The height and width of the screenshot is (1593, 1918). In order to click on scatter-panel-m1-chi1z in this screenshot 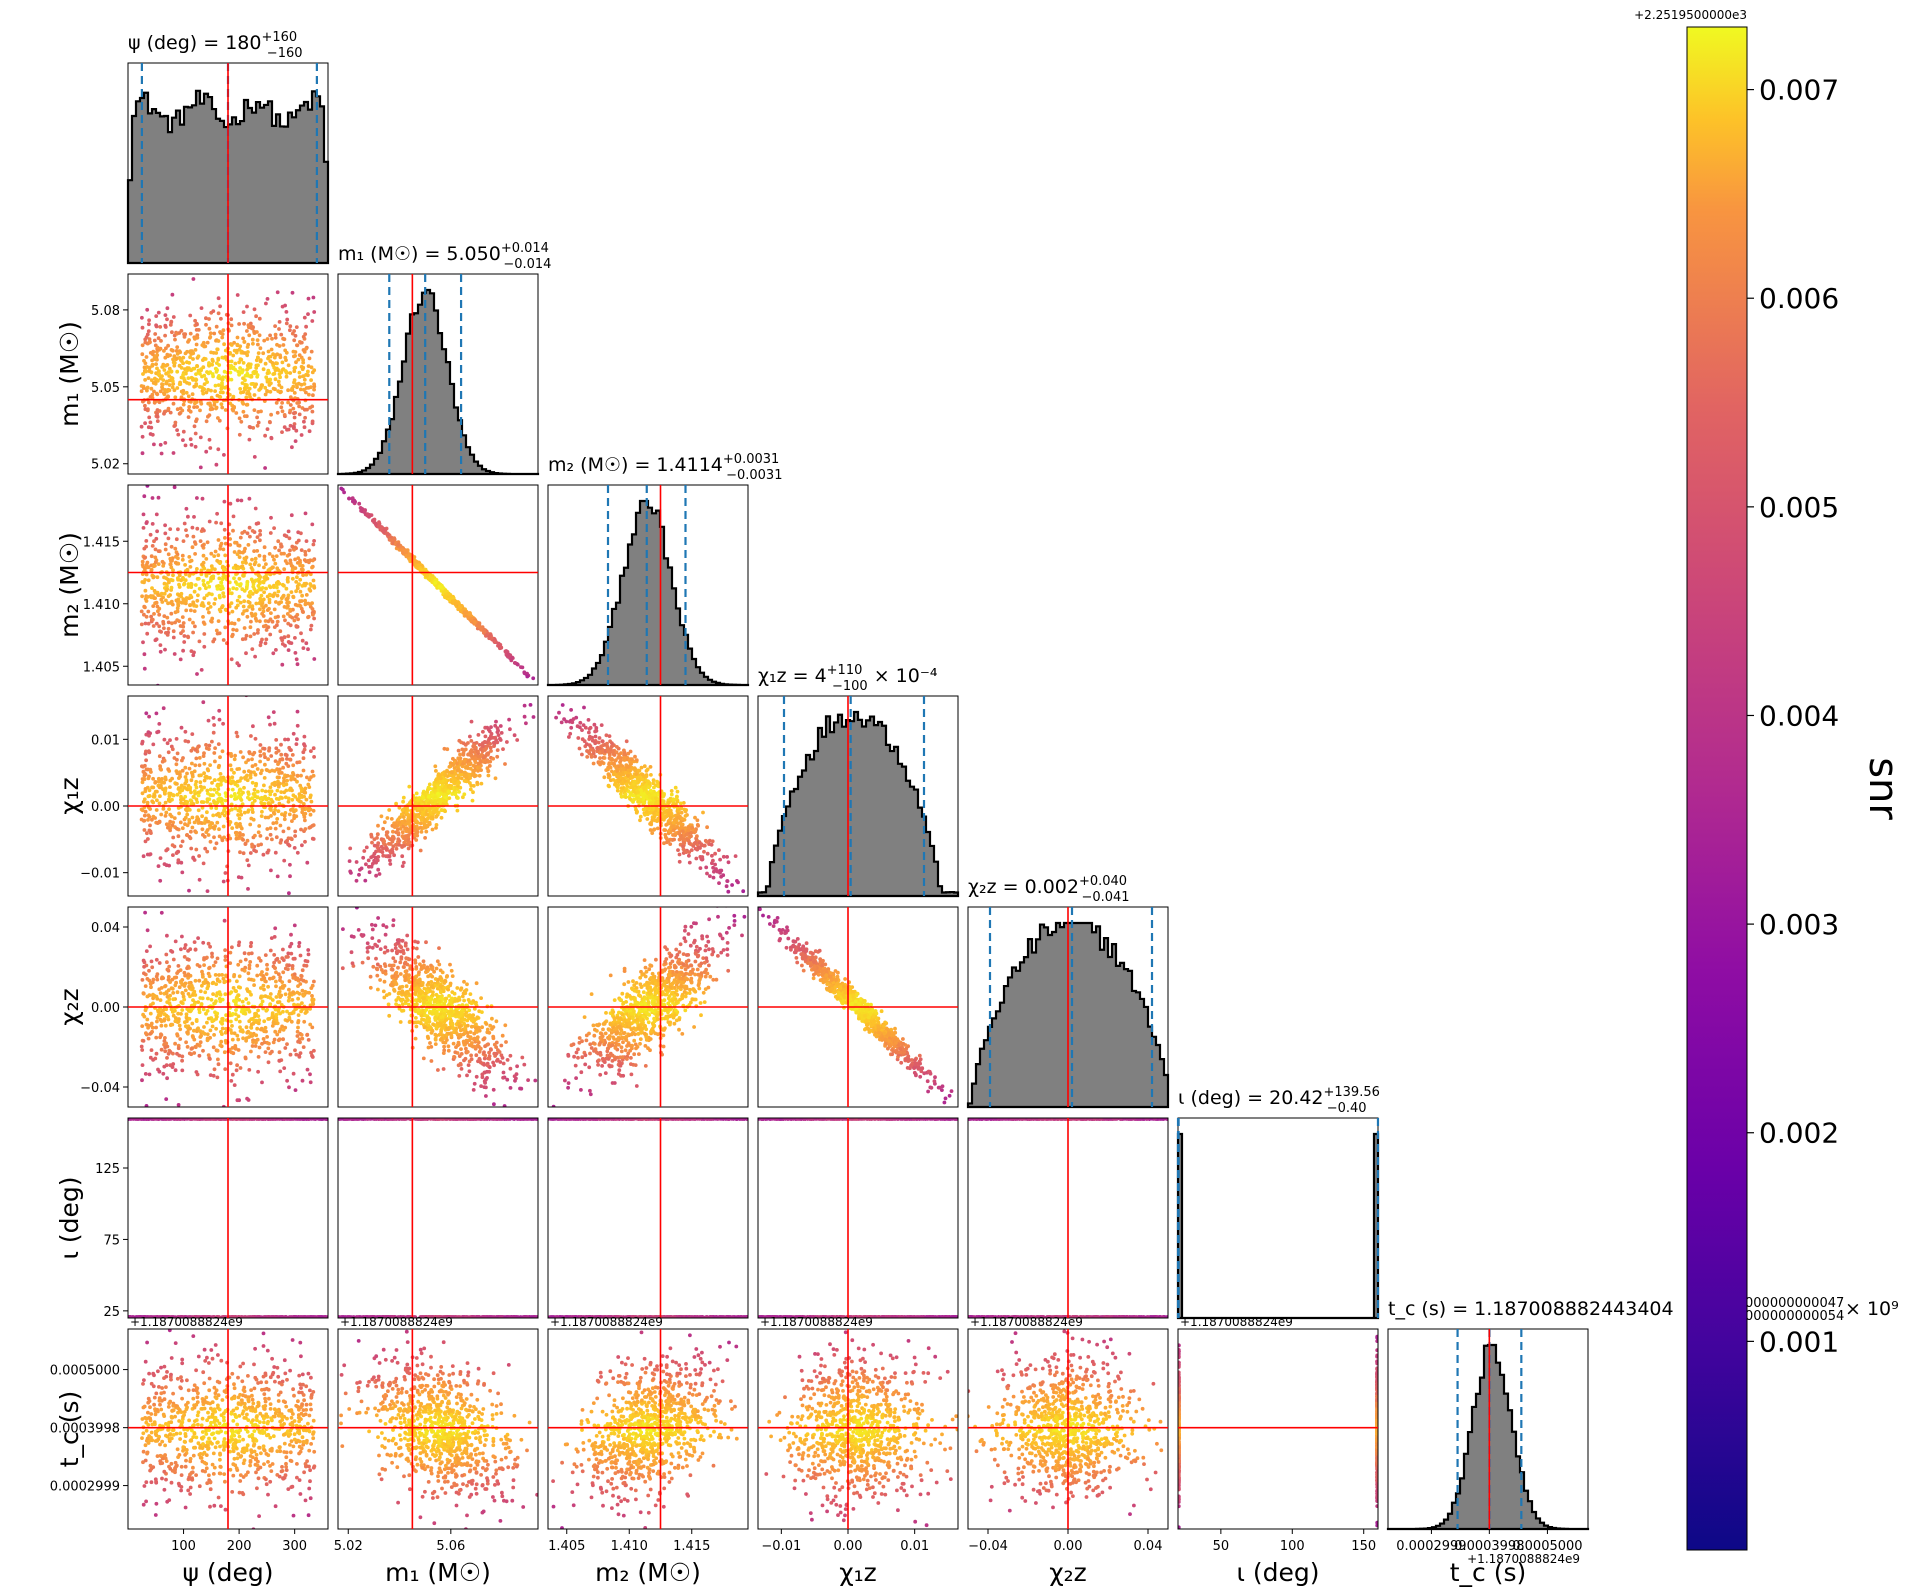, I will do `click(444, 794)`.